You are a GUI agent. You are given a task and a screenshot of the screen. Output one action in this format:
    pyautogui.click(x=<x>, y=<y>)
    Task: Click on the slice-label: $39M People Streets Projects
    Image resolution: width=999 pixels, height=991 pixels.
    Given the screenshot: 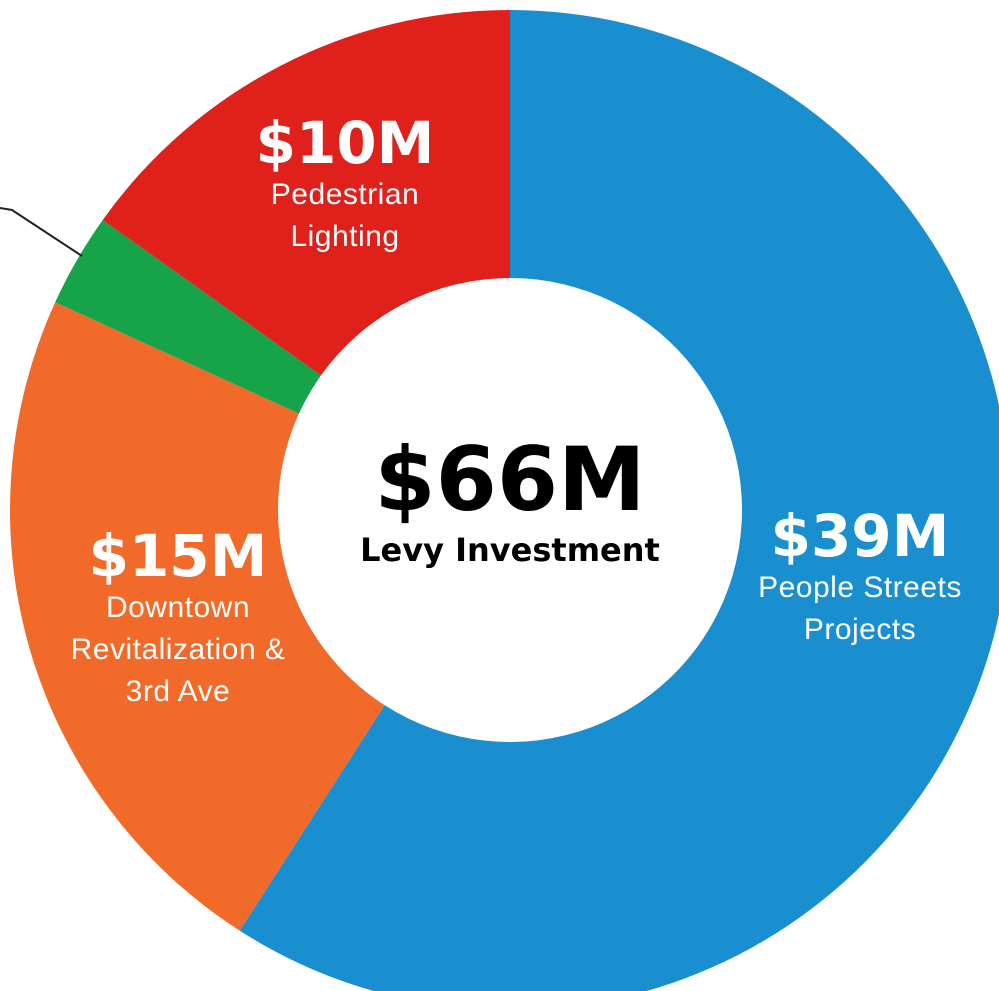 What is the action you would take?
    pyautogui.click(x=860, y=578)
    